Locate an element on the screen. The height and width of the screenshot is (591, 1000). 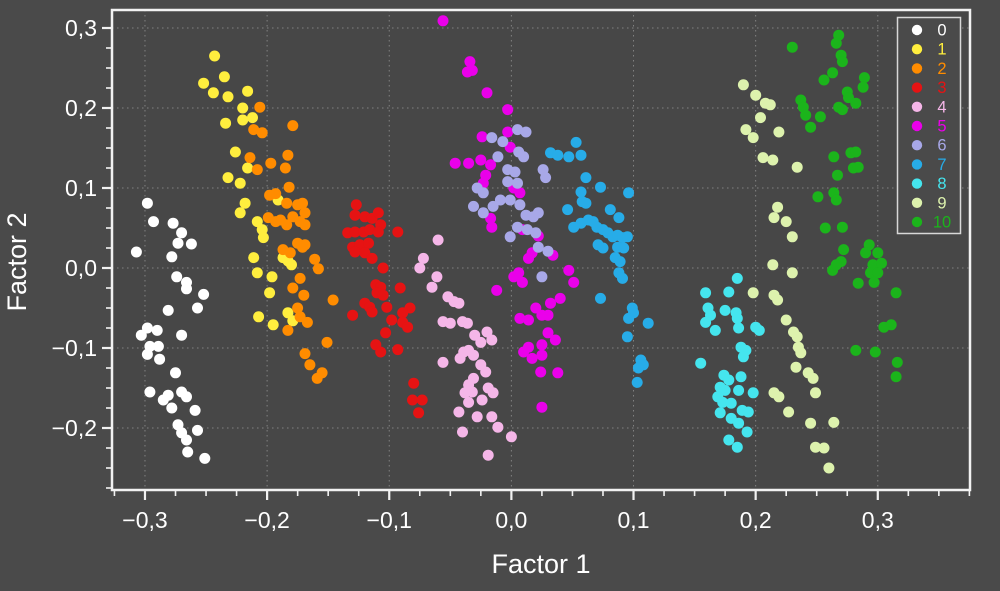
y-tick-label: 0,2 is located at coordinates (81, 108).